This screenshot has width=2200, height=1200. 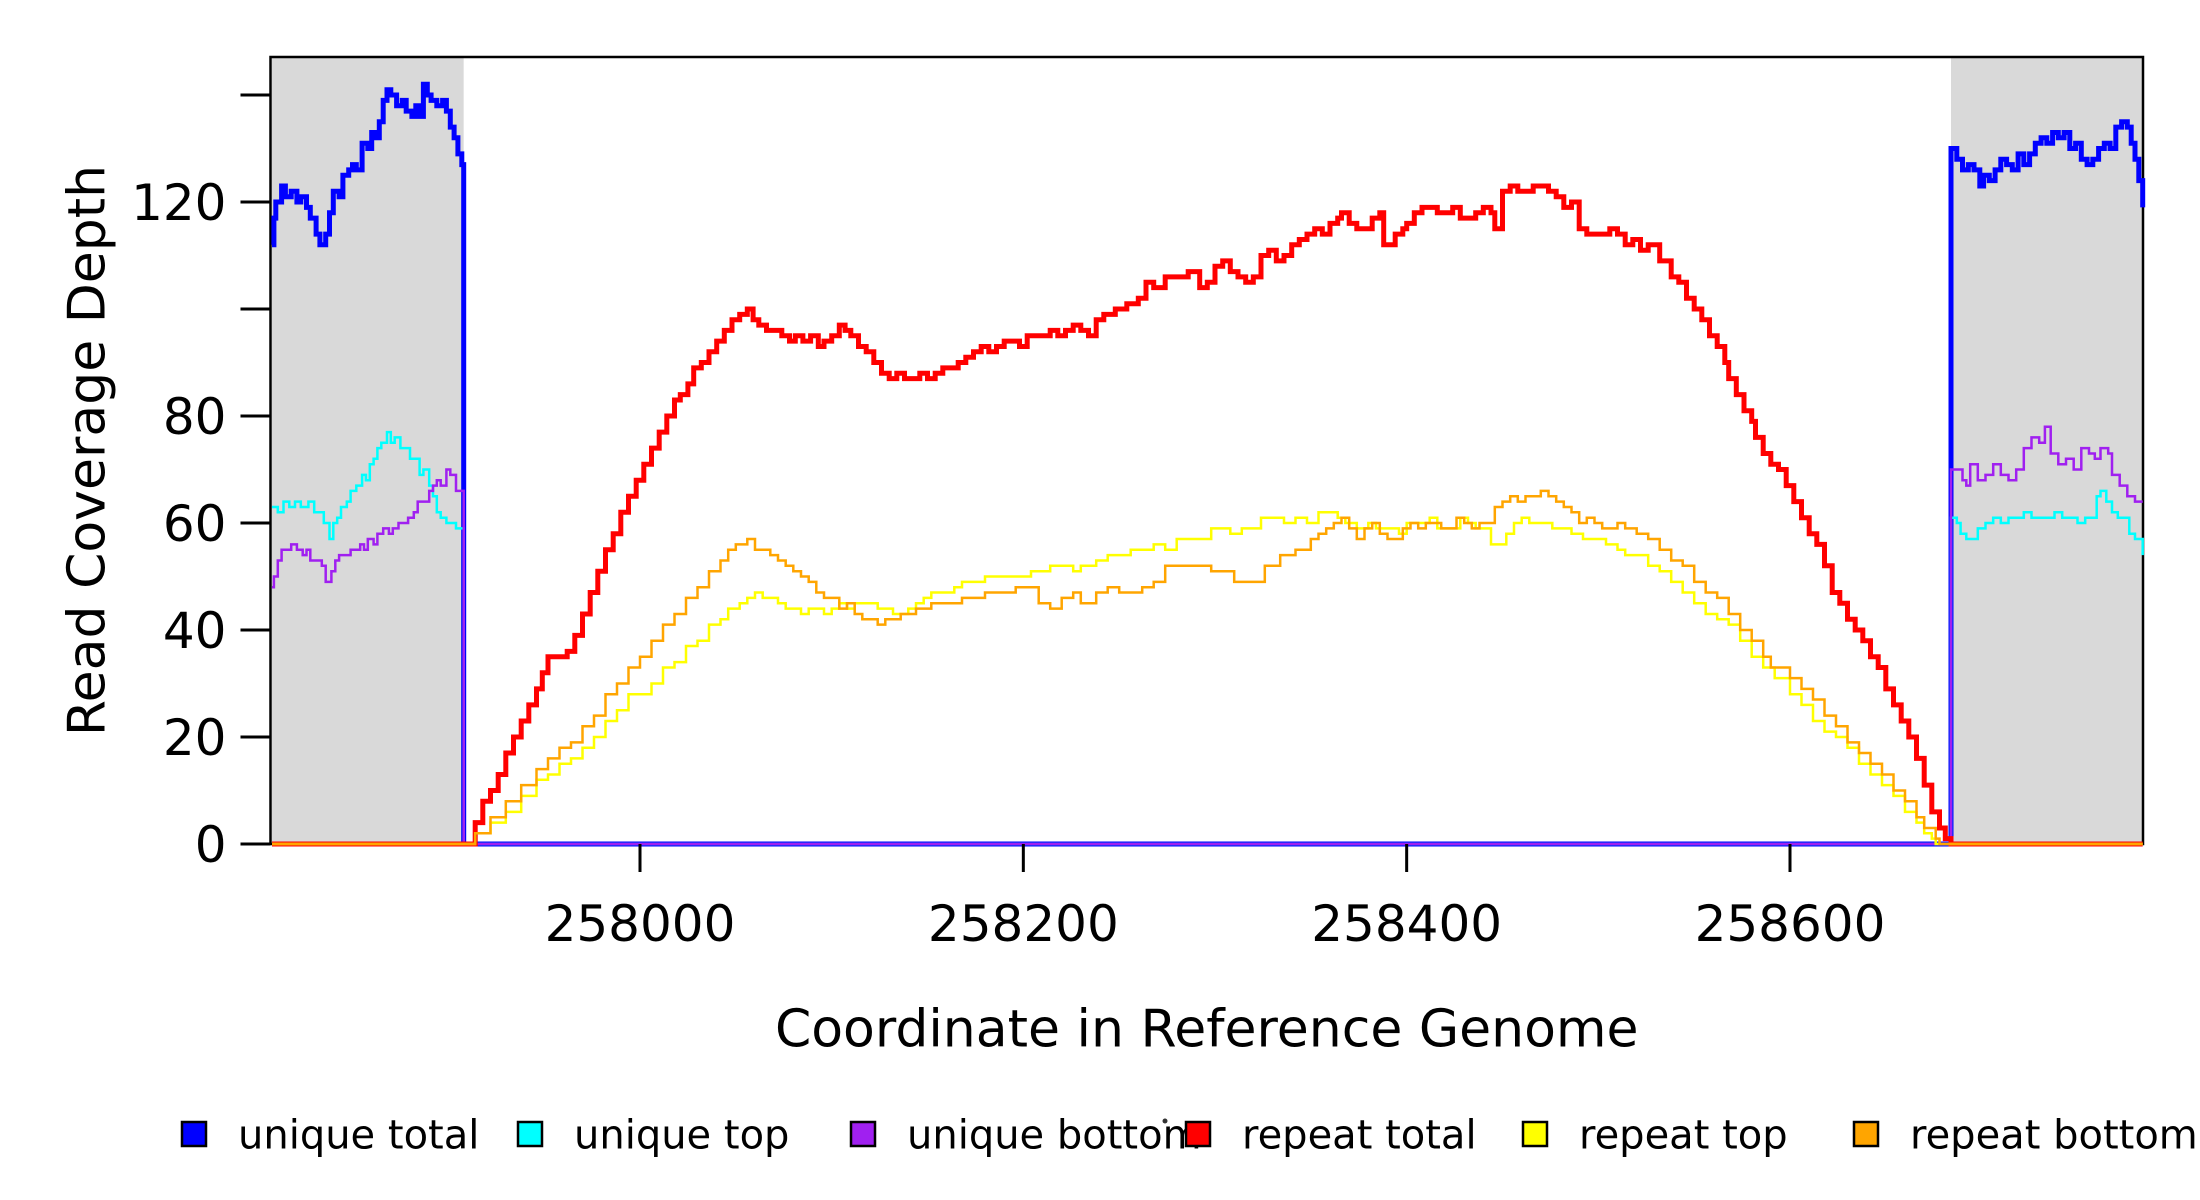 What do you see at coordinates (1054, 1135) in the screenshot?
I see `legend-label-unique-bottom: unique bottom` at bounding box center [1054, 1135].